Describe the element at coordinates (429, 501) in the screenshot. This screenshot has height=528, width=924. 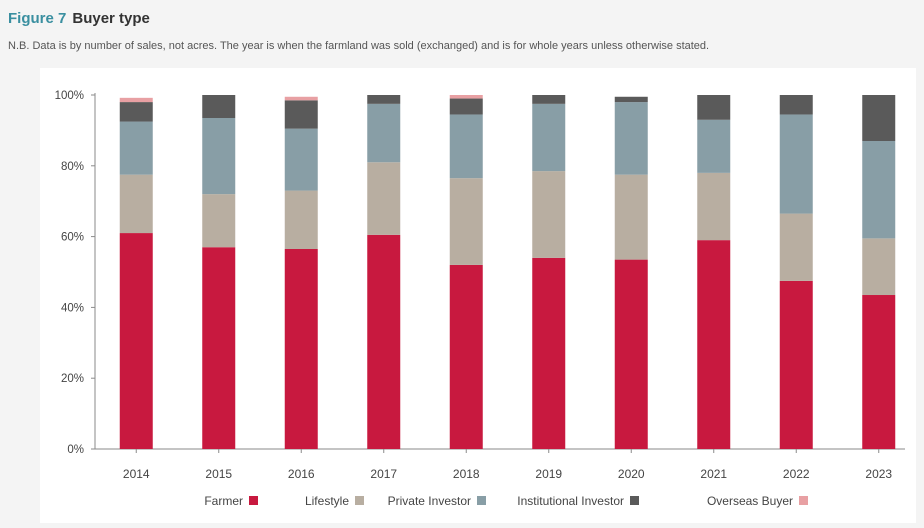
I see `legend-label: Private Investor` at that location.